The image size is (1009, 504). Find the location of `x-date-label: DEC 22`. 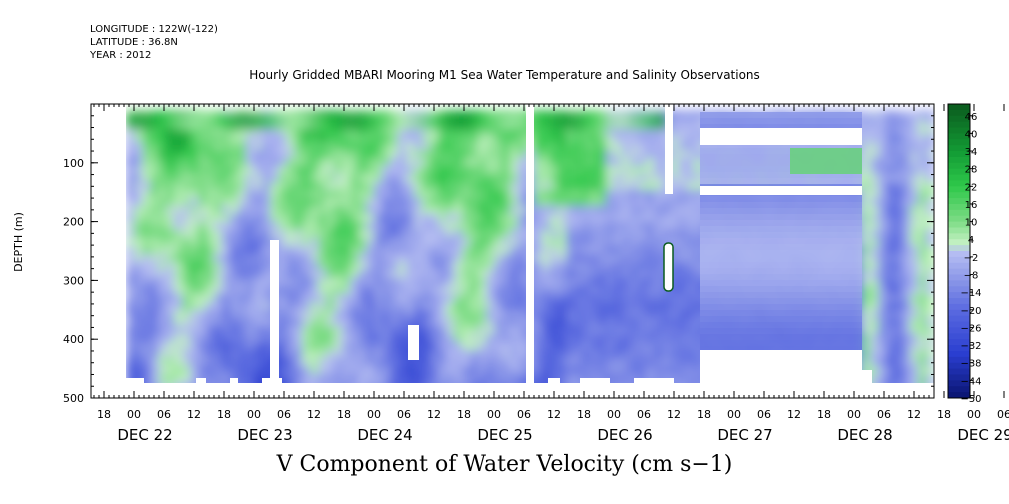

x-date-label: DEC 22 is located at coordinates (144, 435).